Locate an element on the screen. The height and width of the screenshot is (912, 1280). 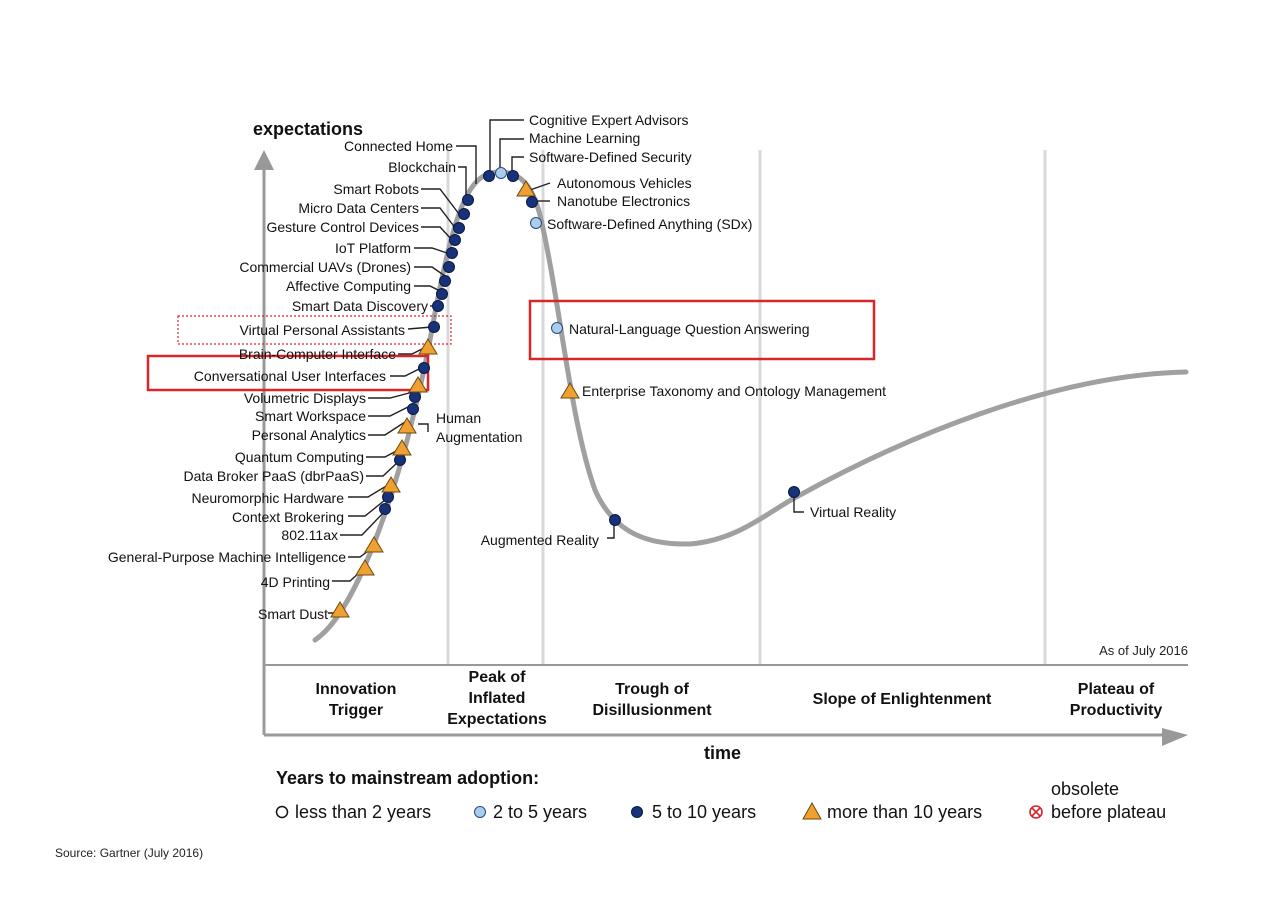
source-note: Source: Gartner (July 2016) is located at coordinates (129, 853).